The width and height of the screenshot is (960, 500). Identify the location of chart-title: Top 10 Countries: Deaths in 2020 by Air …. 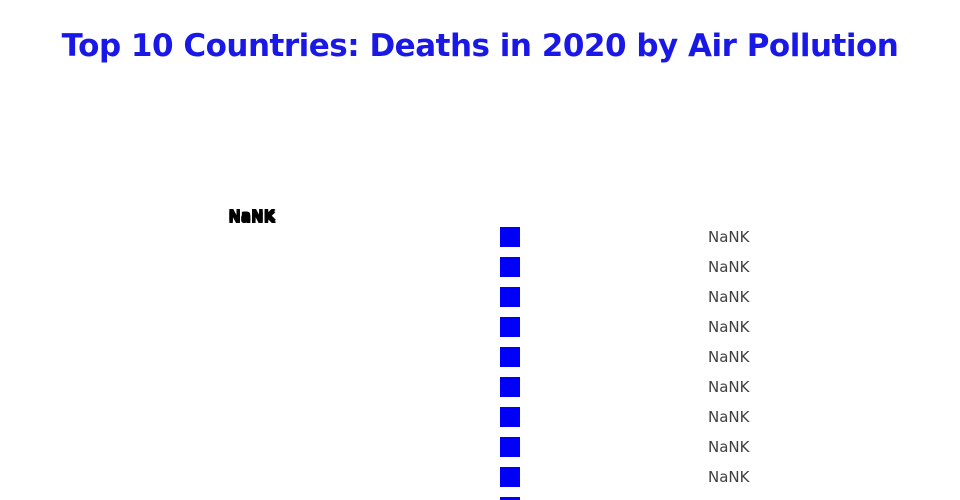
(480, 46).